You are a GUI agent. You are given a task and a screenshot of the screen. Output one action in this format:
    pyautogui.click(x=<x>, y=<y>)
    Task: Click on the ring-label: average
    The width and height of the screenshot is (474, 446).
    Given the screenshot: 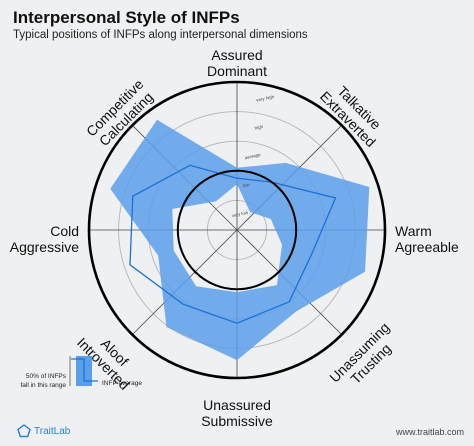 What is the action you would take?
    pyautogui.click(x=252, y=156)
    